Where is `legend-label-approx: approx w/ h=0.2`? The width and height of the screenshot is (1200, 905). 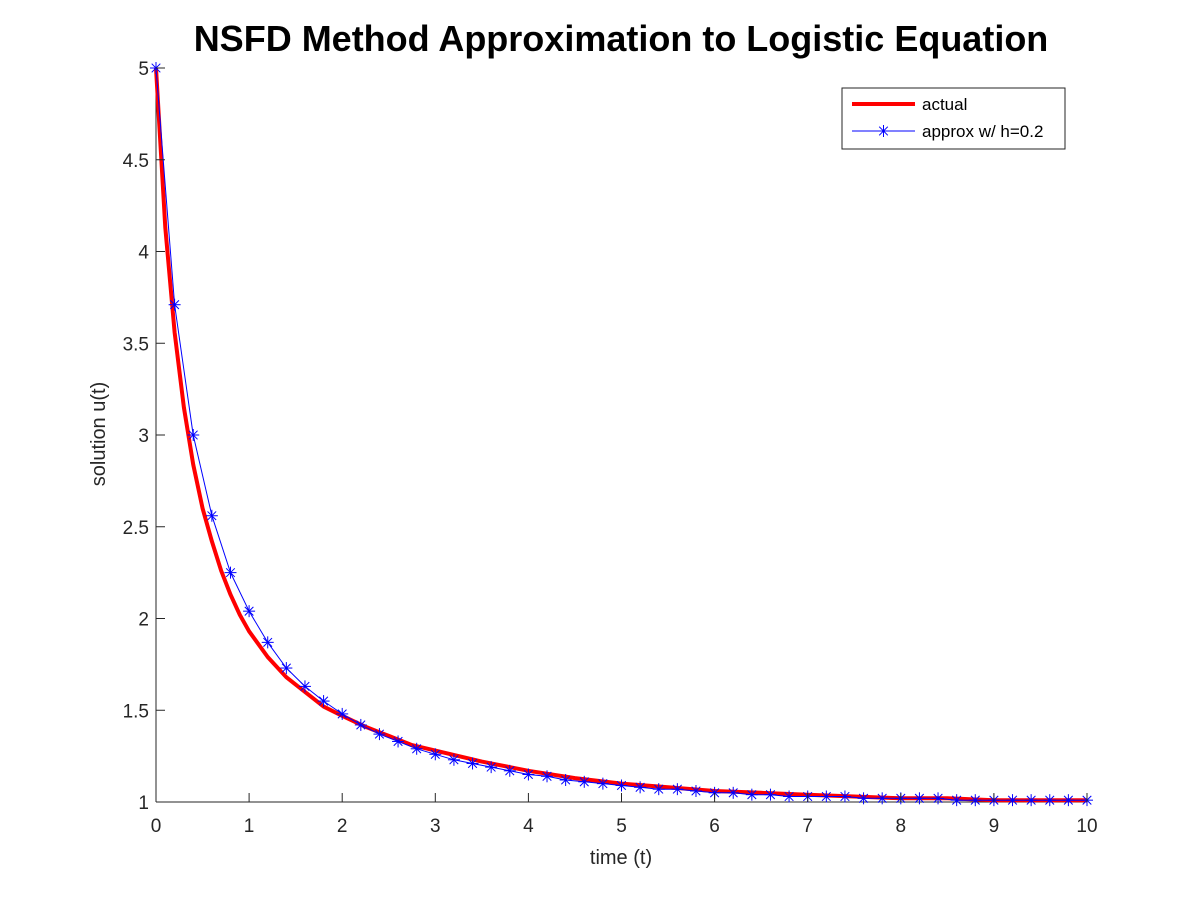
legend-label-approx: approx w/ h=0.2 is located at coordinates (982, 131).